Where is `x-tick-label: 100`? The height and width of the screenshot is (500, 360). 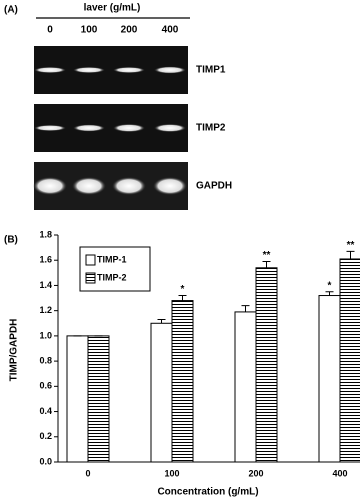 x-tick-label: 100 is located at coordinates (171, 473).